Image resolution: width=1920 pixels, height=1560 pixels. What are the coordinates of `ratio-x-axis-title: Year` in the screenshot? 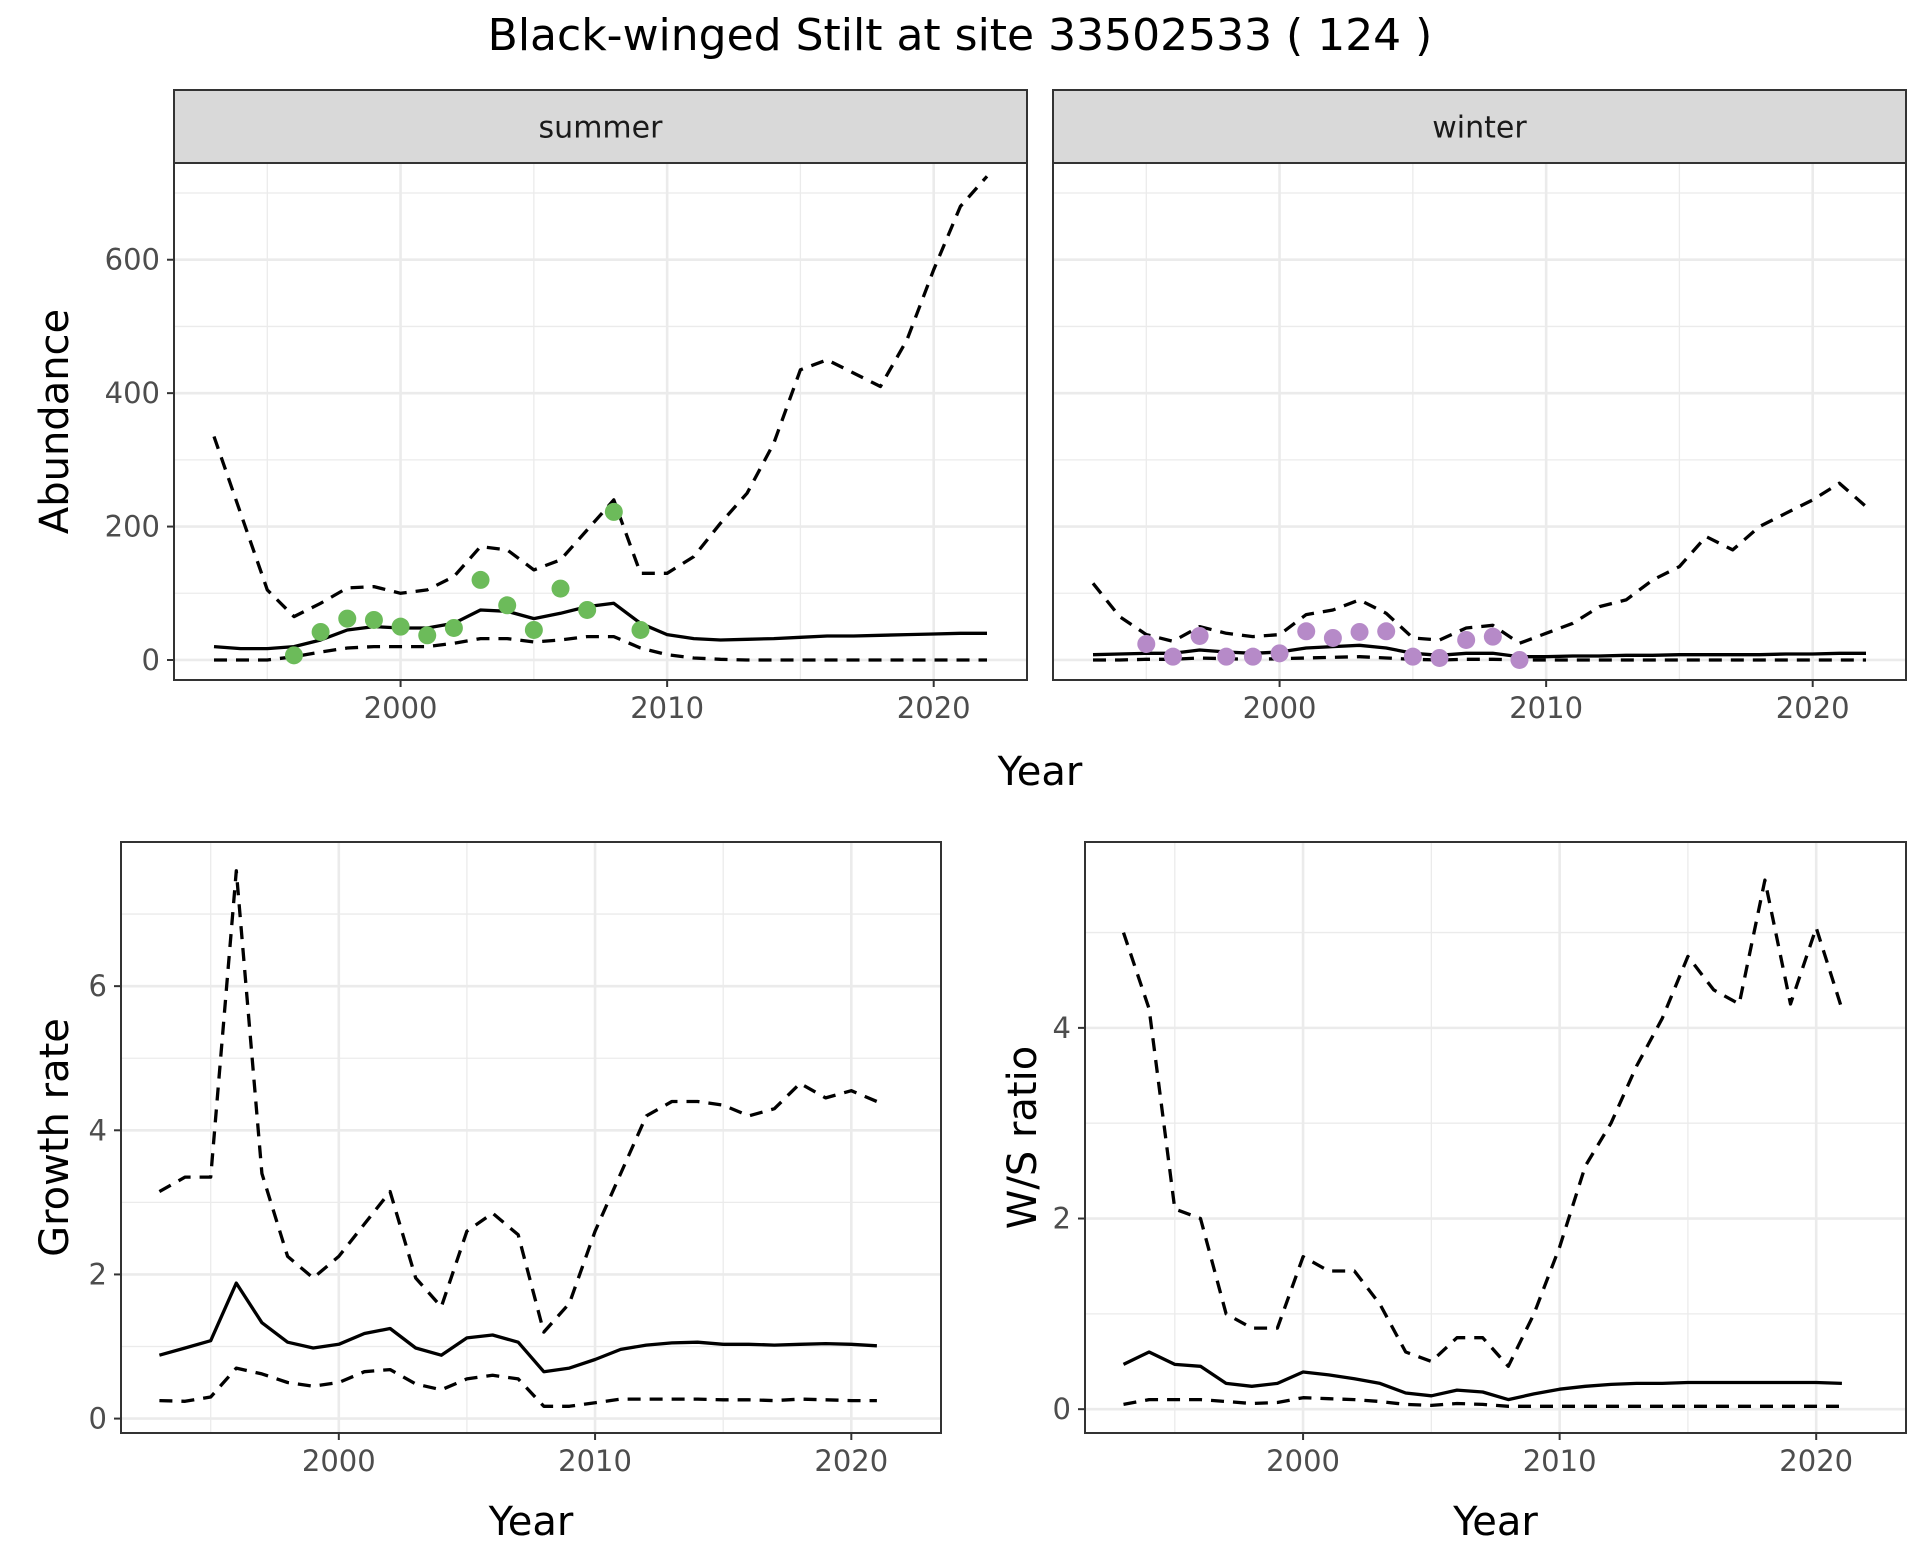 It's located at (1495, 1522).